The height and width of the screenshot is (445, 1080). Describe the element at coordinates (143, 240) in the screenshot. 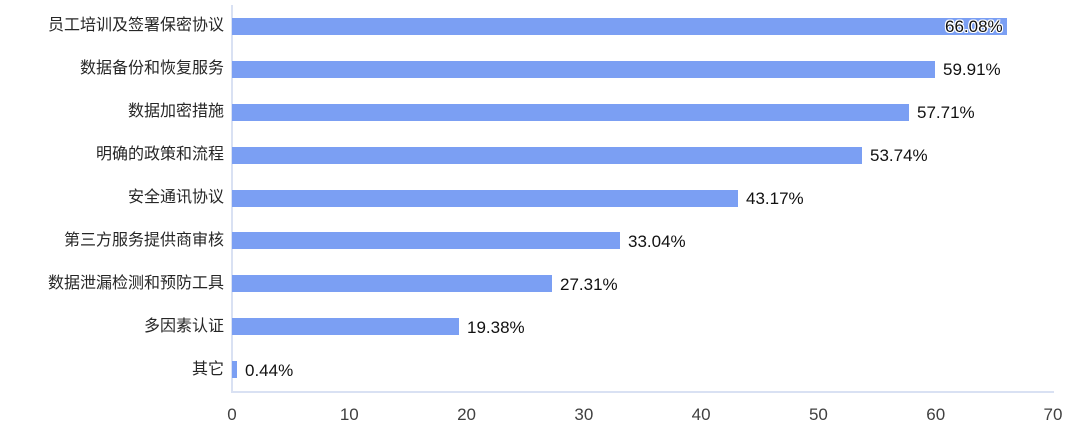

I see `category-label: 第三方服务提供商审核` at that location.